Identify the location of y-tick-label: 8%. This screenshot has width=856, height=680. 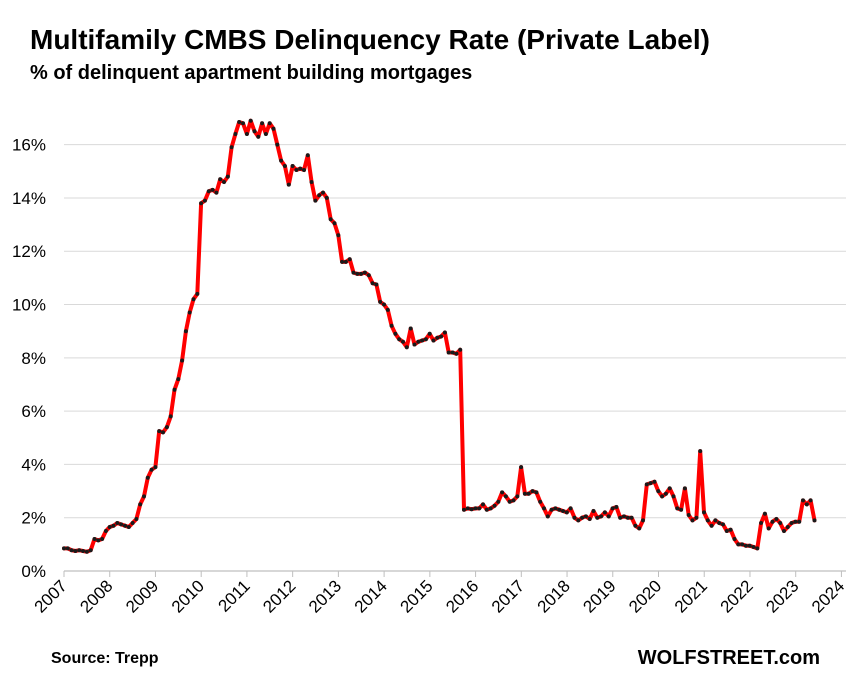
(33, 358).